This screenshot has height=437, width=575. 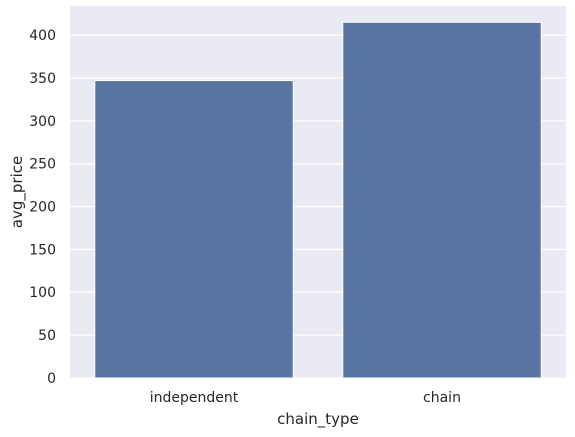 I want to click on y-tick-label: 250, so click(x=42, y=165).